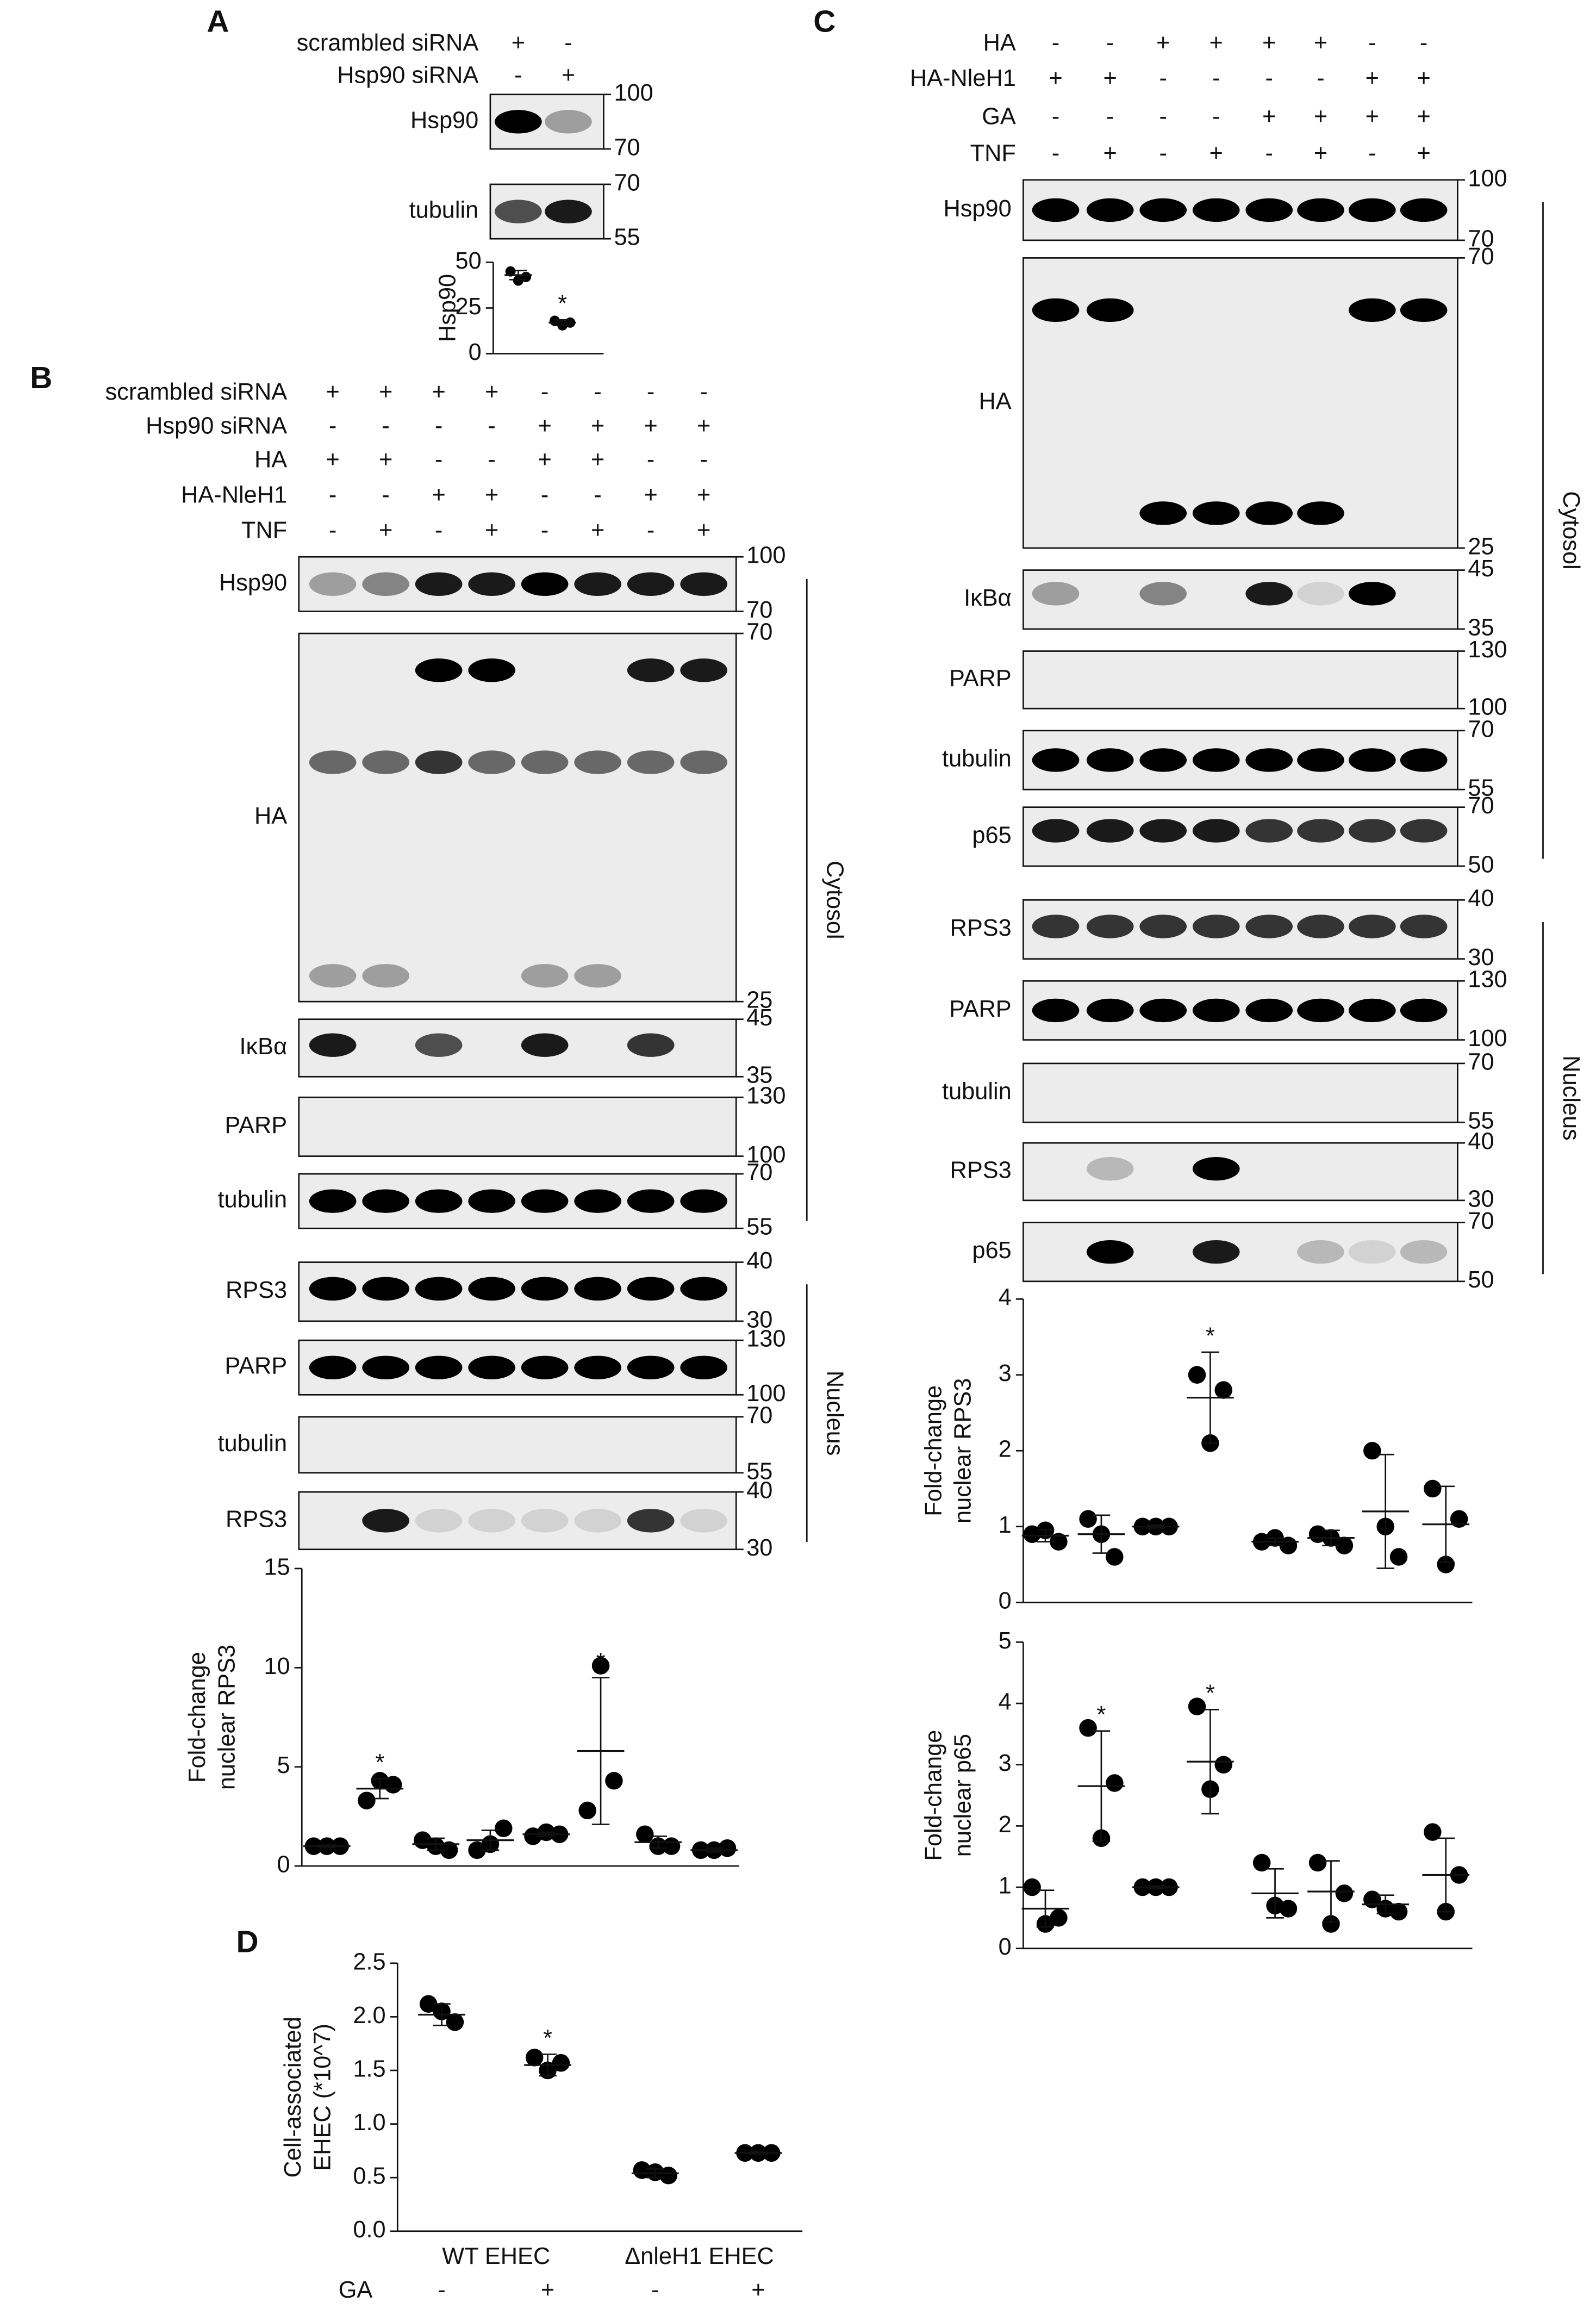 This screenshot has height=2308, width=1596. Describe the element at coordinates (1005, 1601) in the screenshot. I see `y-tick-label: 0` at that location.